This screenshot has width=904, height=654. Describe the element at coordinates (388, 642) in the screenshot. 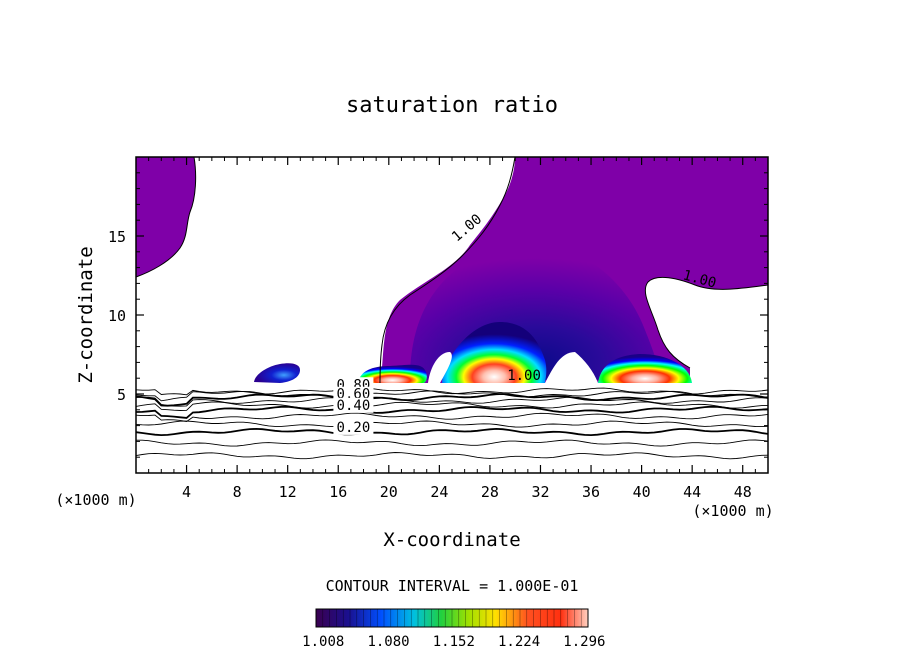

I see `colorbar-tick-label: 1.080` at that location.